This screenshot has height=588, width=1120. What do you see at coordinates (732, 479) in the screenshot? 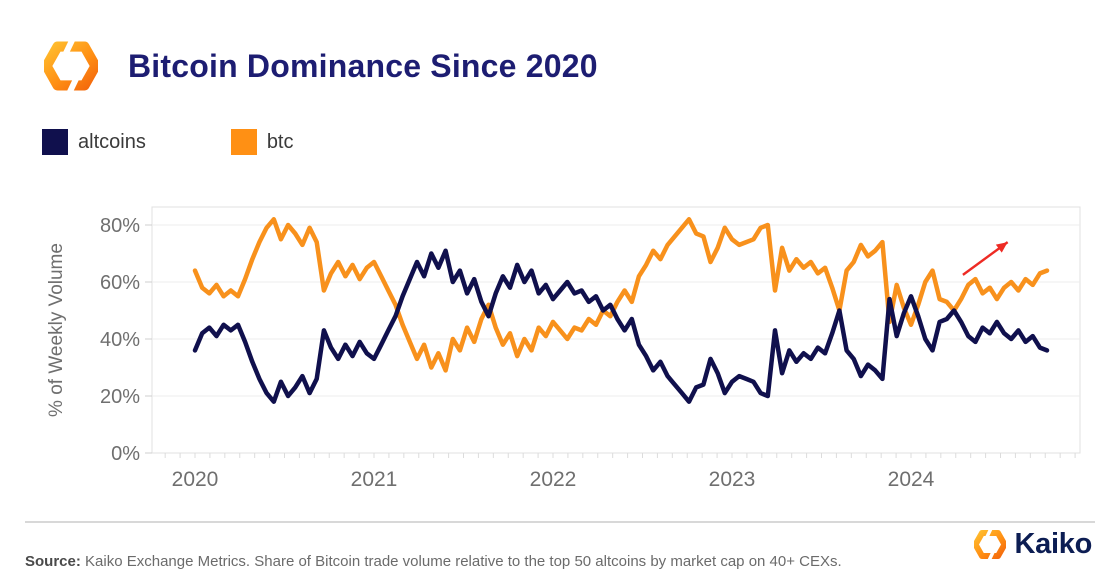
I see `x-tick-label: 2023` at bounding box center [732, 479].